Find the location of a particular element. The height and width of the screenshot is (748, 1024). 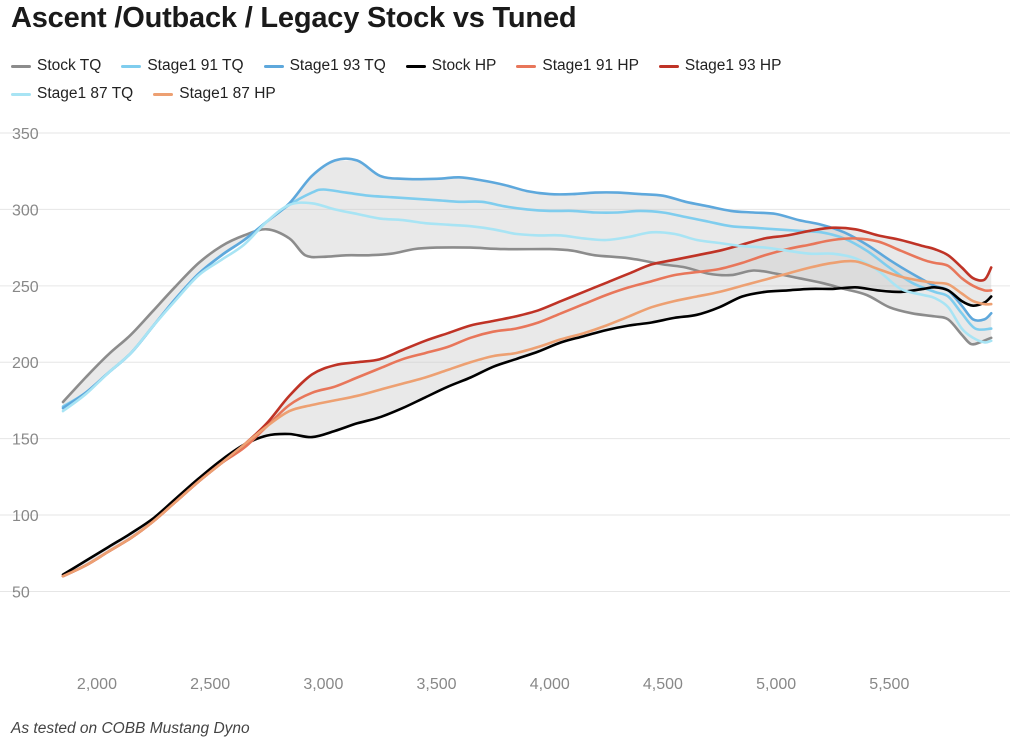

y-tick-label: 250 is located at coordinates (25, 287).